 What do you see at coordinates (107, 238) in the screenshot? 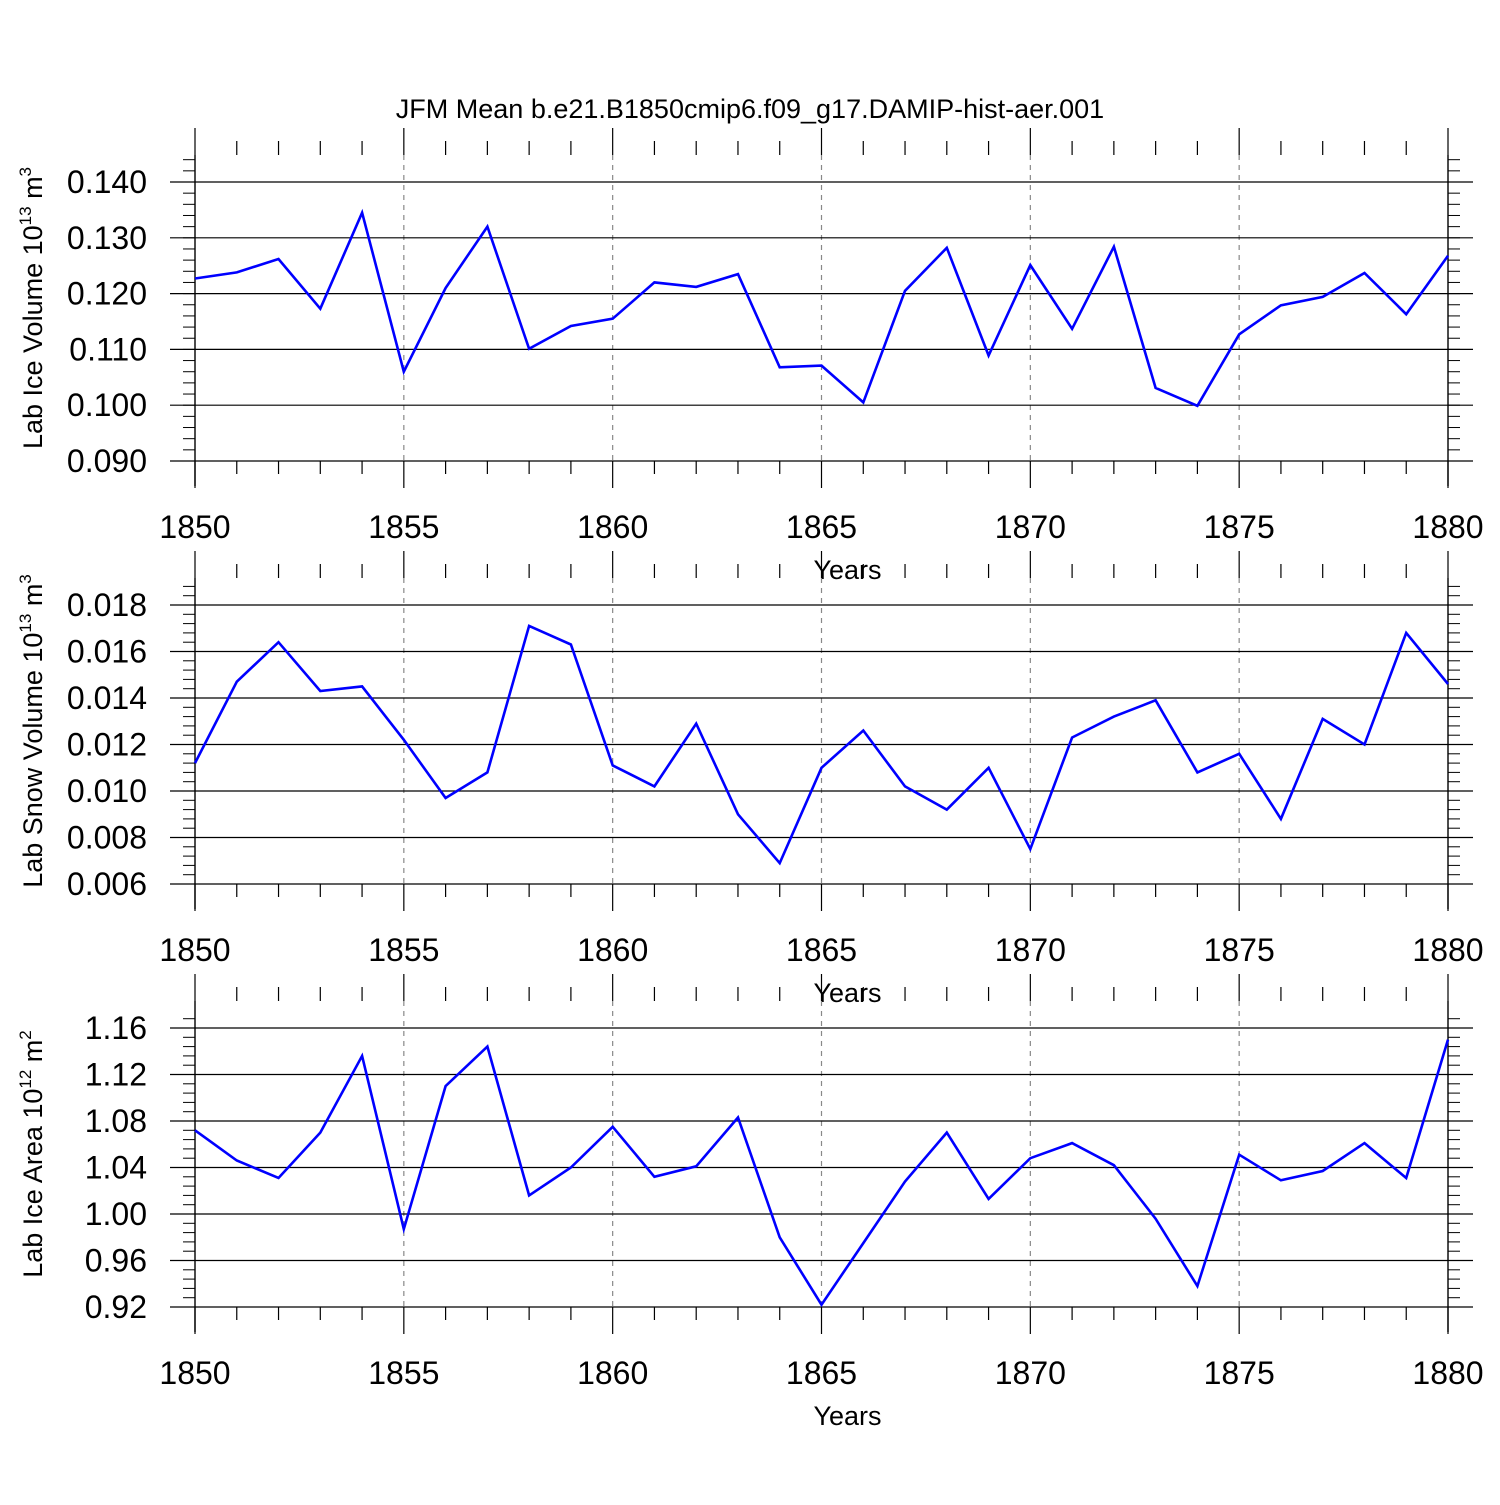
I see `y-tick-label: 0.130` at bounding box center [107, 238].